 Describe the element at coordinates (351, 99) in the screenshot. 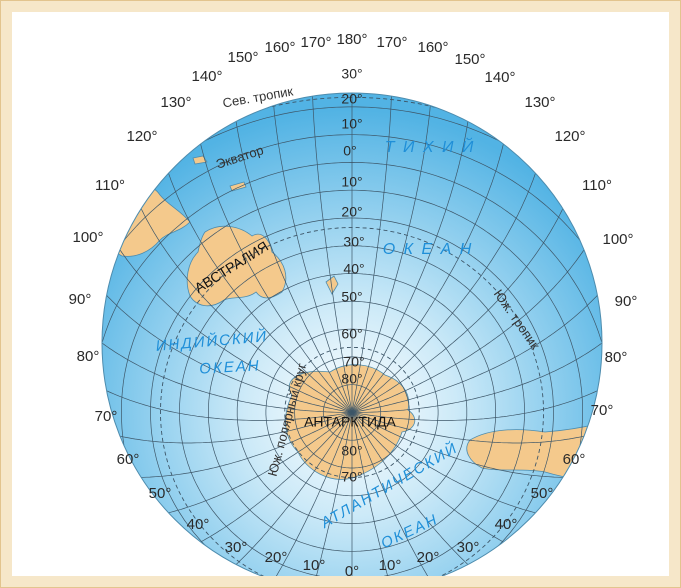

I see `latitude-label: 20°` at that location.